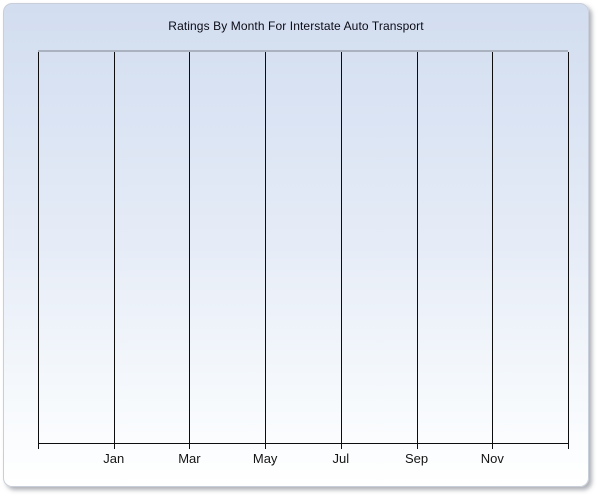 The width and height of the screenshot is (600, 500). Describe the element at coordinates (189, 458) in the screenshot. I see `x-axis-tick-label: Mar` at that location.